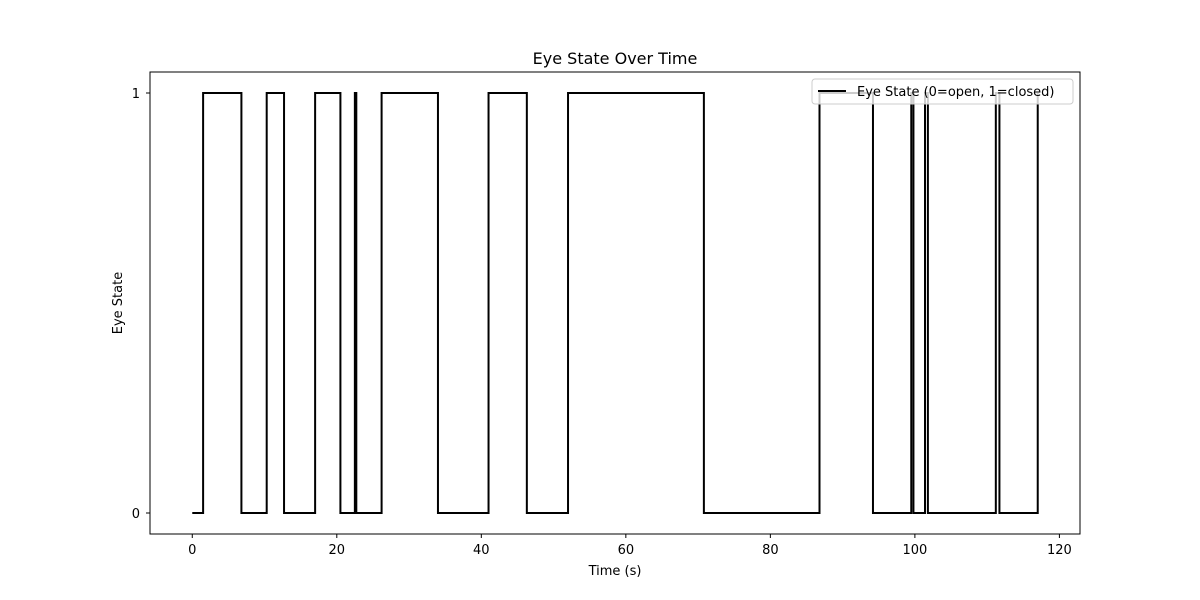  What do you see at coordinates (136, 94) in the screenshot?
I see `y-tick-label: 1` at bounding box center [136, 94].